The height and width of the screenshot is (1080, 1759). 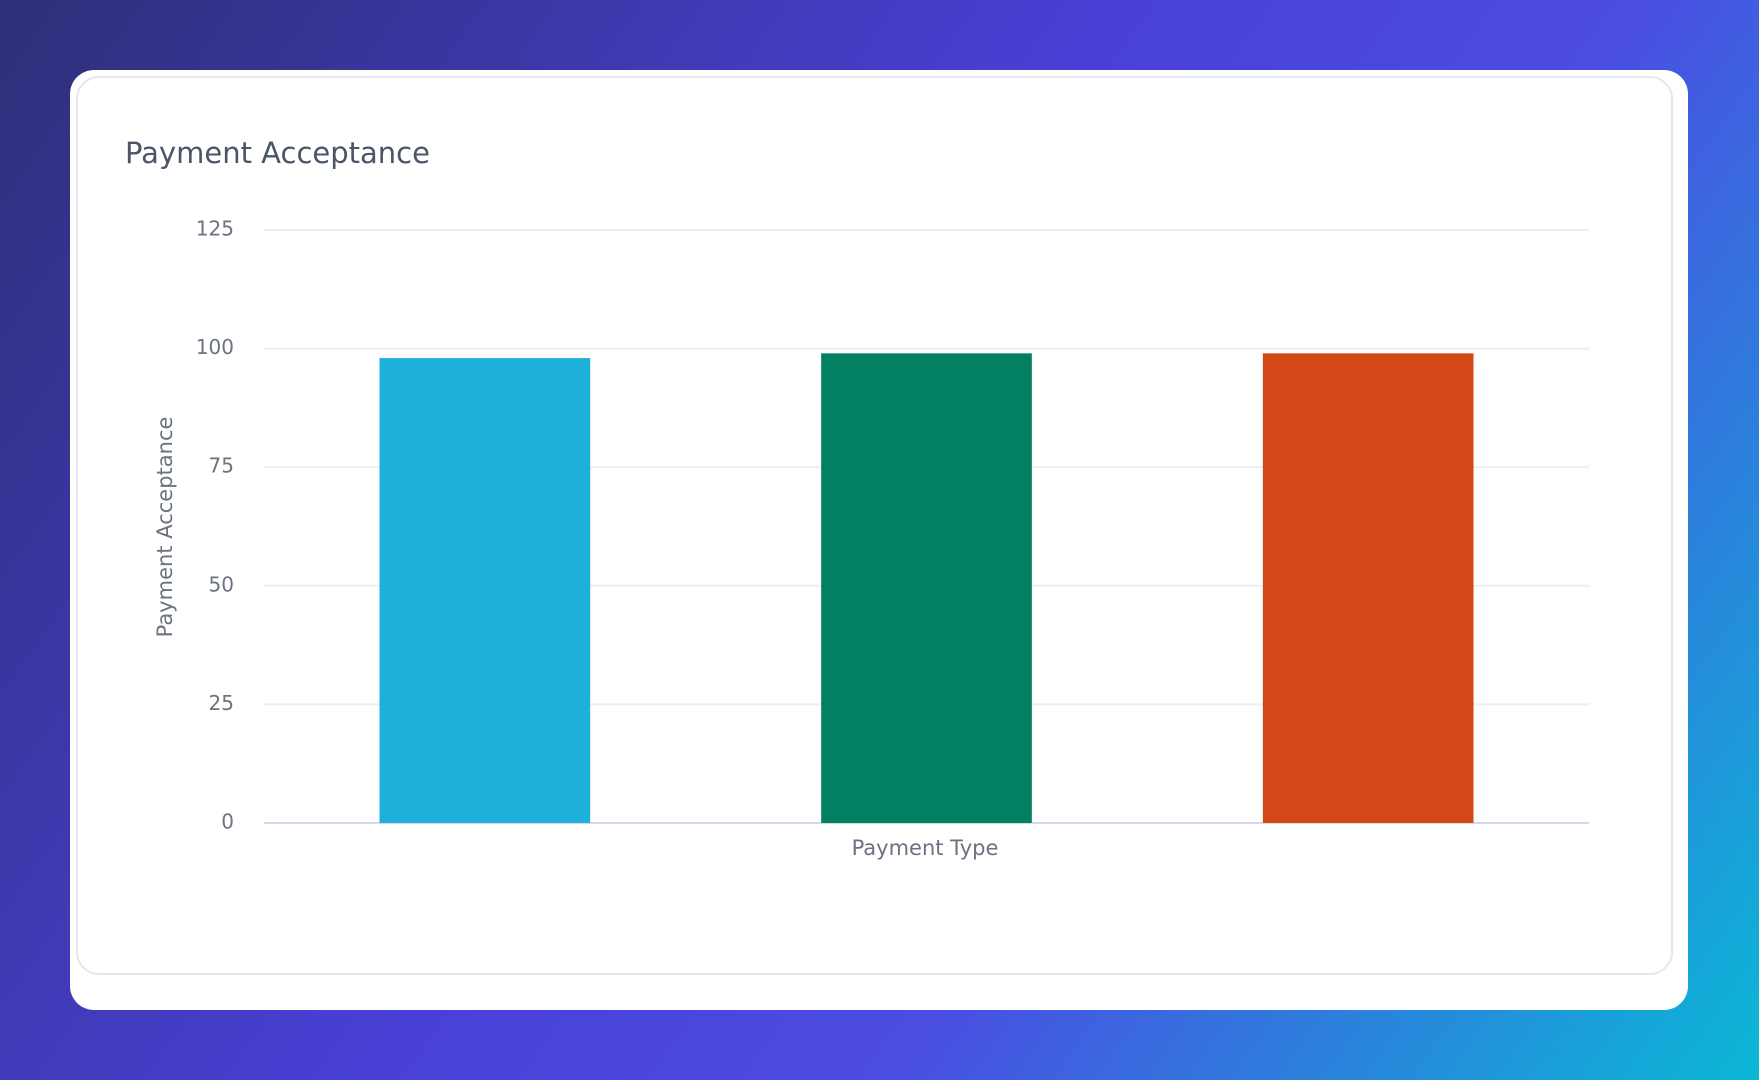 What do you see at coordinates (227, 822) in the screenshot?
I see `y-tick-label: 0` at bounding box center [227, 822].